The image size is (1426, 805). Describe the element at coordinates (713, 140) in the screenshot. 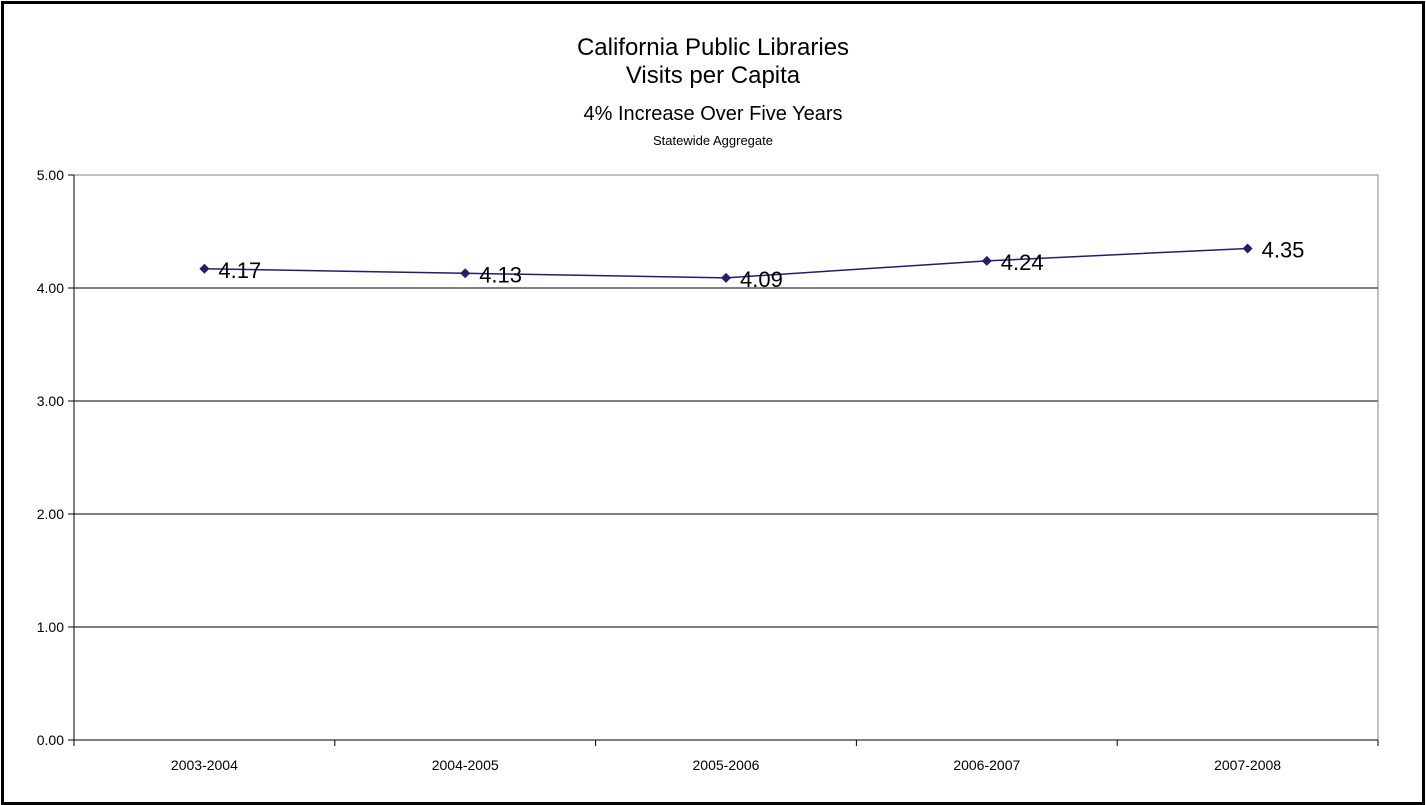

I see `chart-subtitle-small: Statewide Aggregate` at that location.